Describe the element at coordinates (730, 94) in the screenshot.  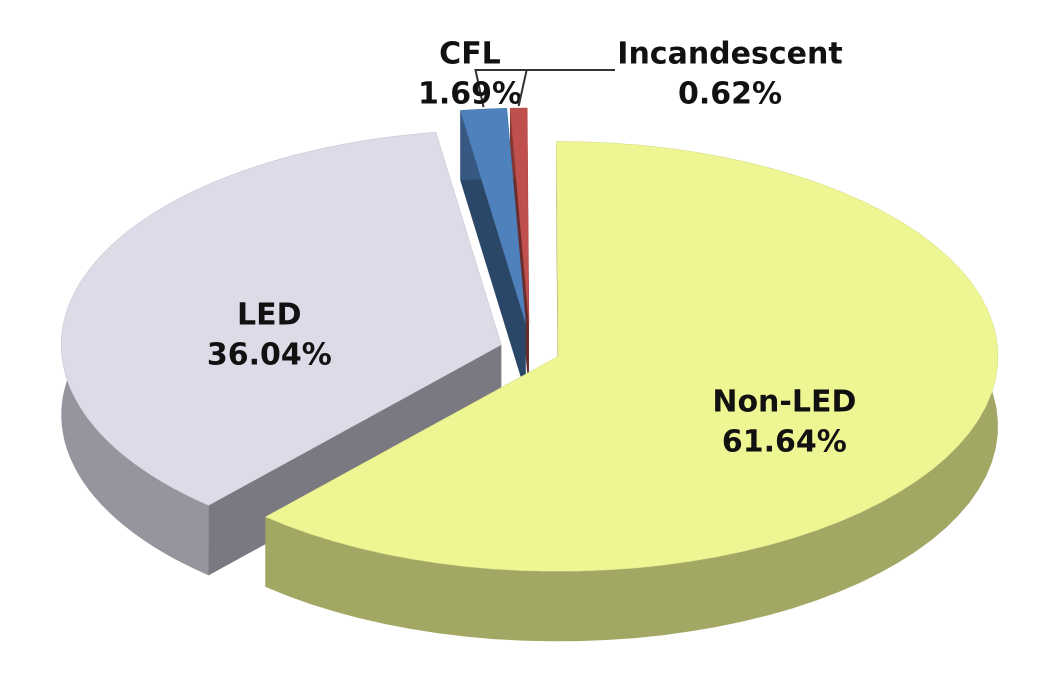
I see `slice-value-label: 0.62%` at that location.